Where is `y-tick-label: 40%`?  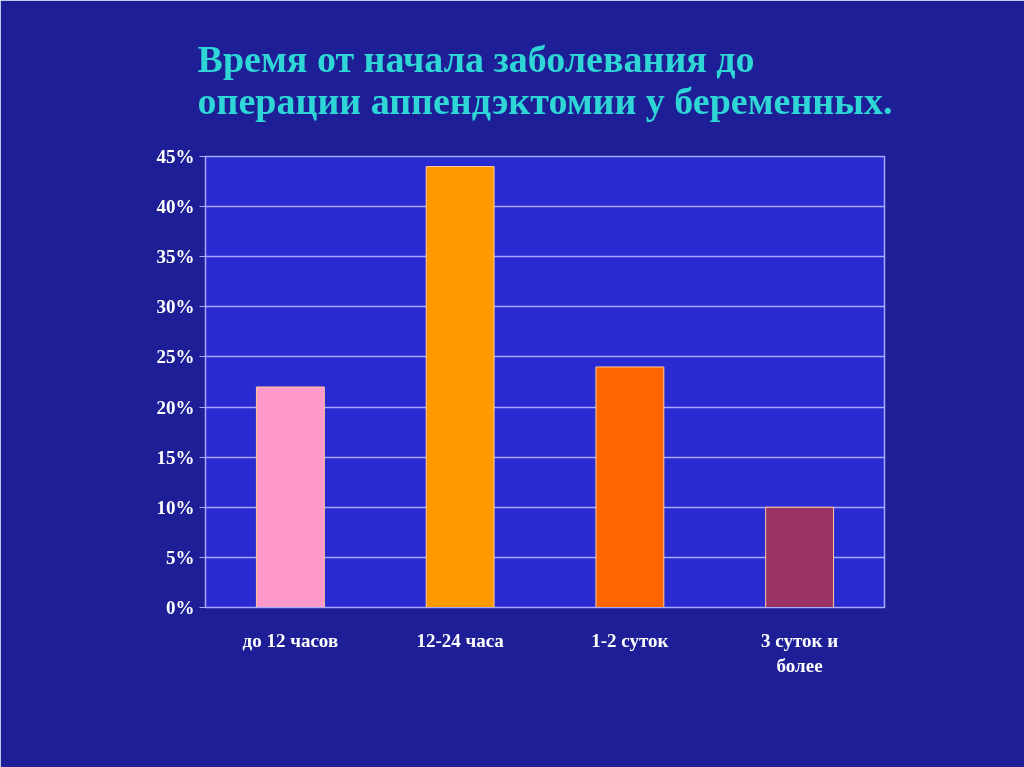
y-tick-label: 40% is located at coordinates (175, 207).